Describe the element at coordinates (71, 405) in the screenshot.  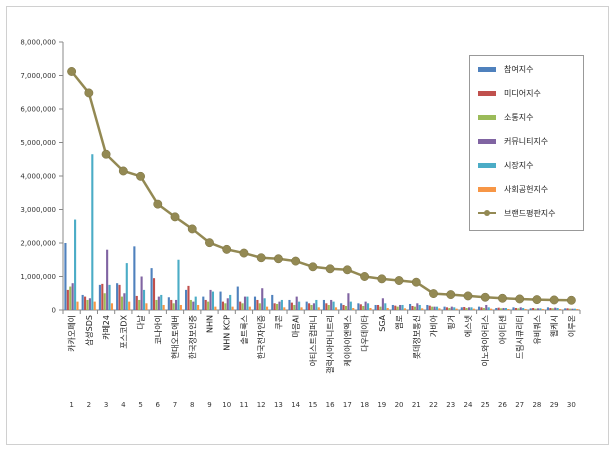
I see `rank-label: 1` at that location.